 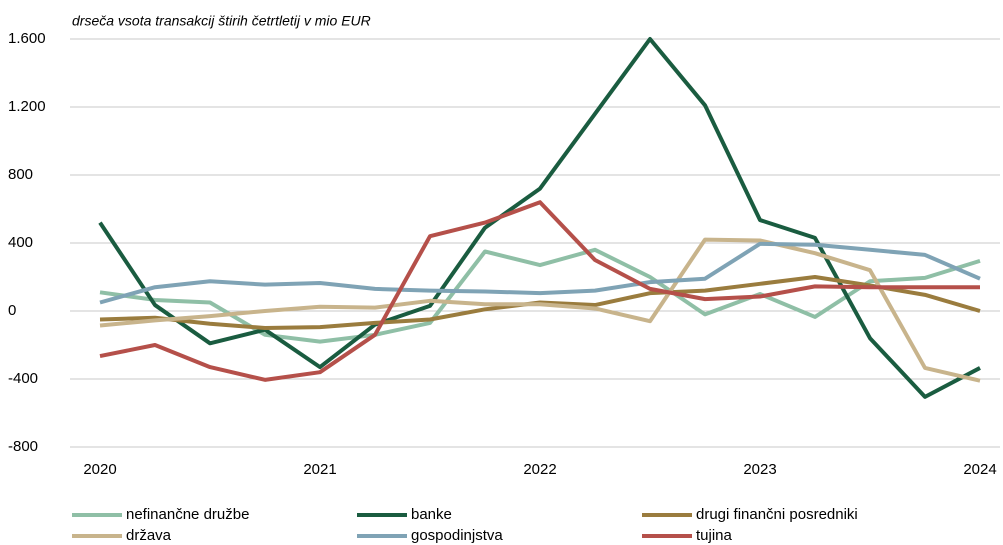 What do you see at coordinates (23, 378) in the screenshot?
I see `y-tick-label: -400` at bounding box center [23, 378].